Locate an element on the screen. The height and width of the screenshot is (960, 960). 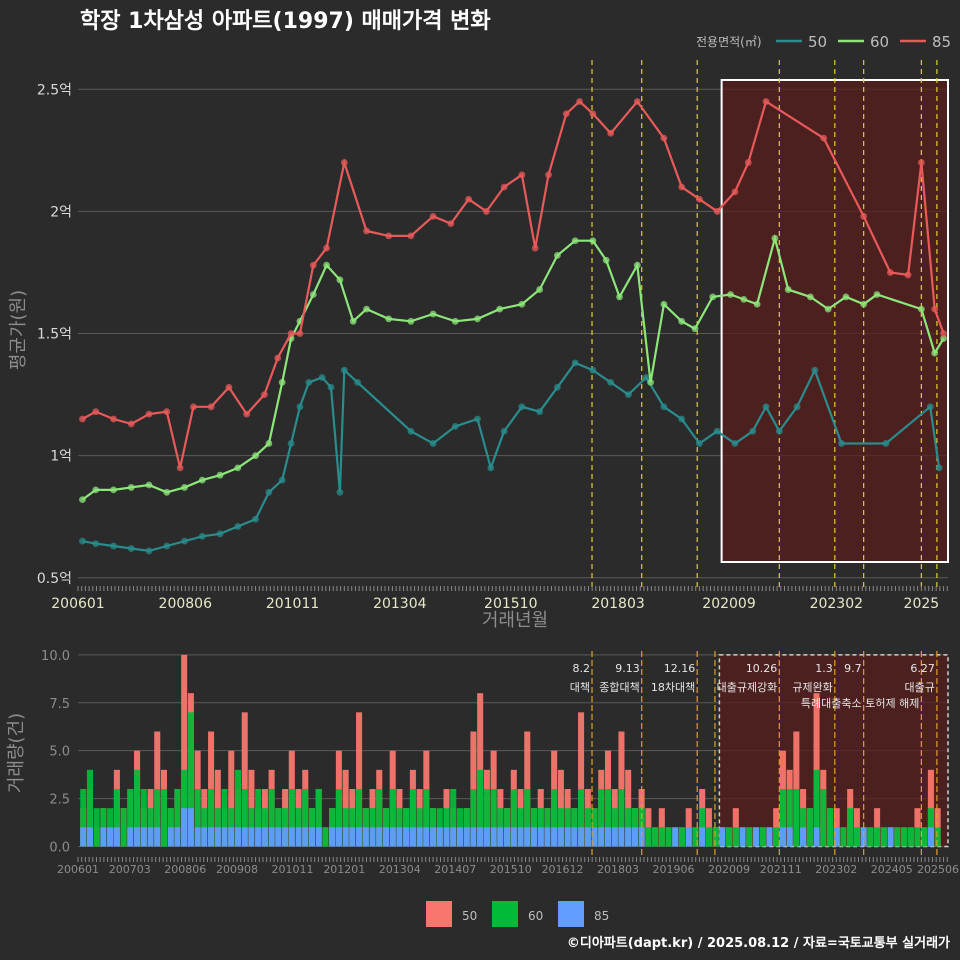
top-y-axis-title: 평균가(원) is located at coordinates (18, 330).